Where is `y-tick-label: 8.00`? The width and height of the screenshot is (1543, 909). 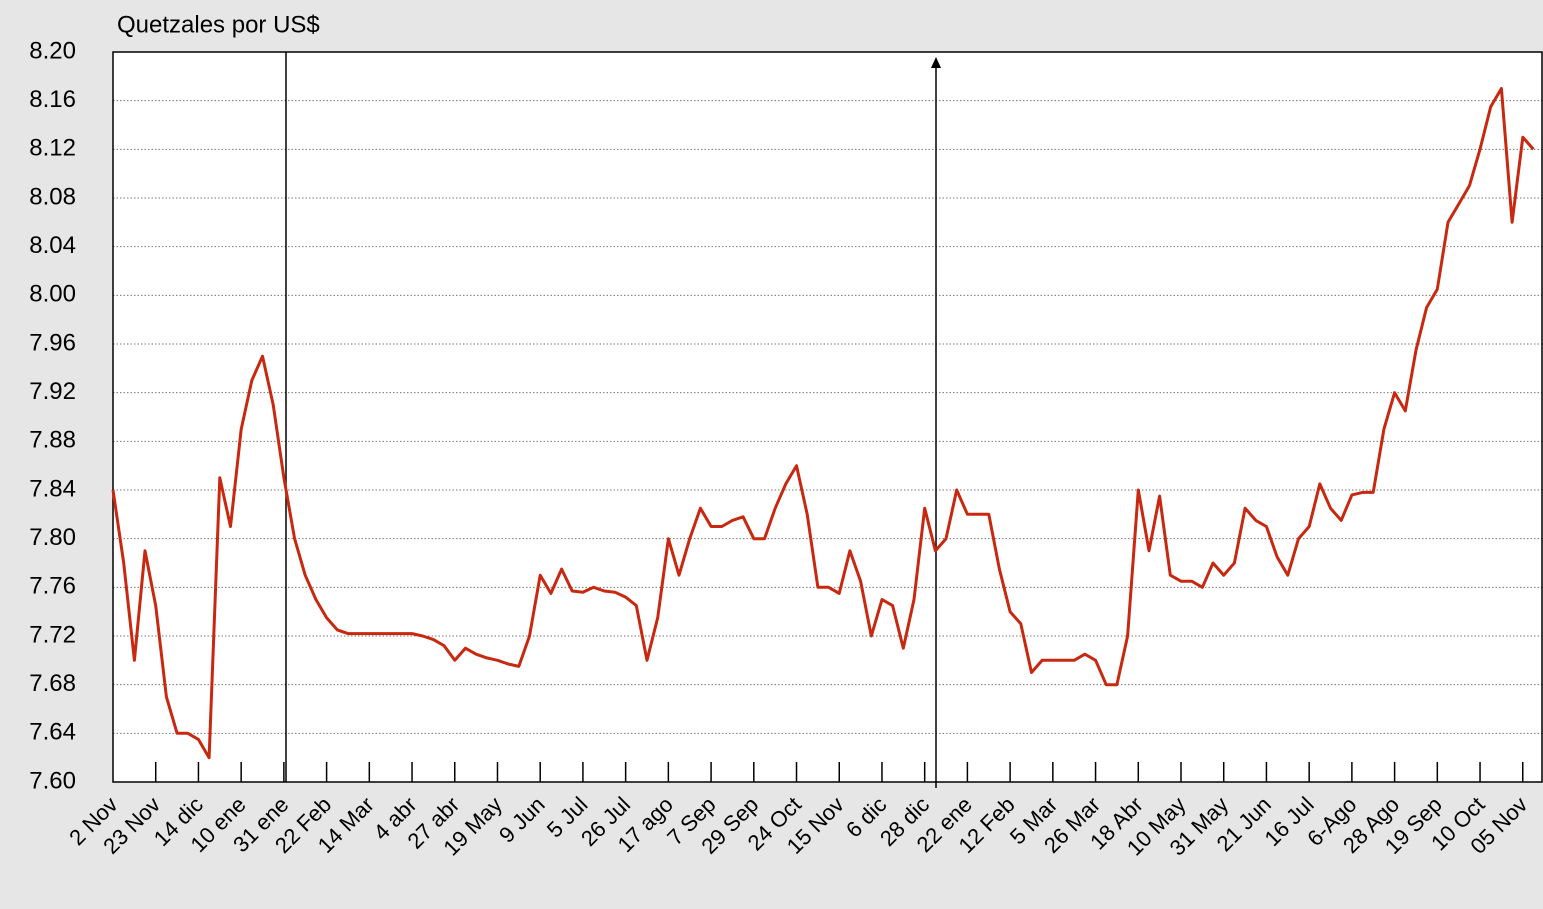 y-tick-label: 8.00 is located at coordinates (52, 294).